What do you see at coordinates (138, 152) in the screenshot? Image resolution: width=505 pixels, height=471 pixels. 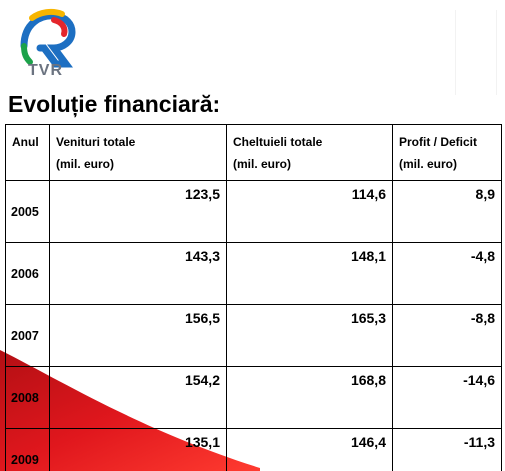 I see `header-revenue: Venituri totale (mil. euro)` at bounding box center [138, 152].